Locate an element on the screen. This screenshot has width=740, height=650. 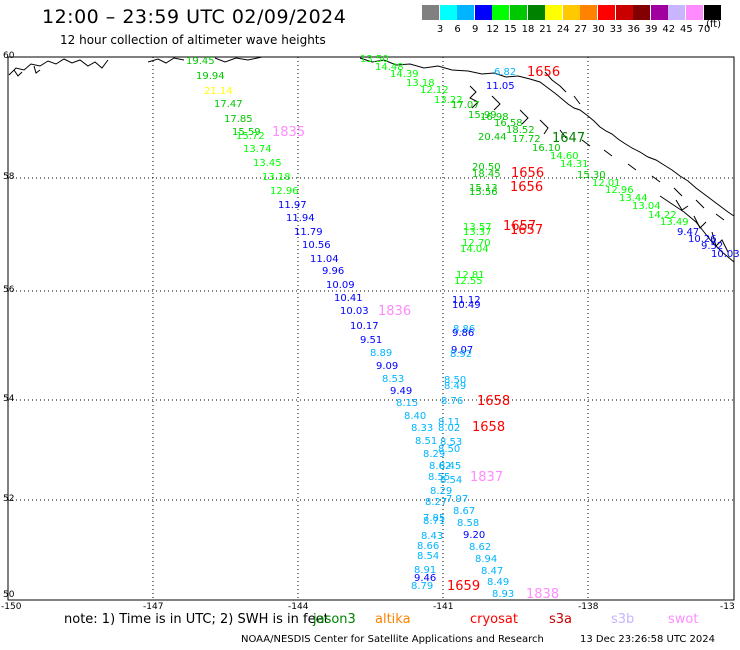
track-a-swh-label: 8.55 is located at coordinates (439, 477).